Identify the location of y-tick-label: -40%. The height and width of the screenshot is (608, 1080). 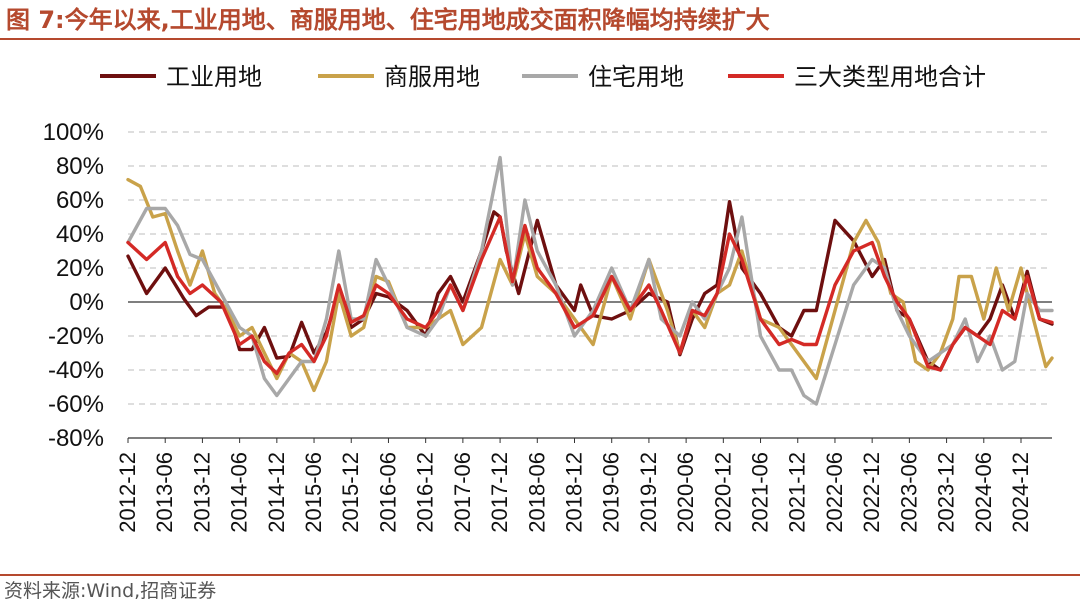
(76, 370).